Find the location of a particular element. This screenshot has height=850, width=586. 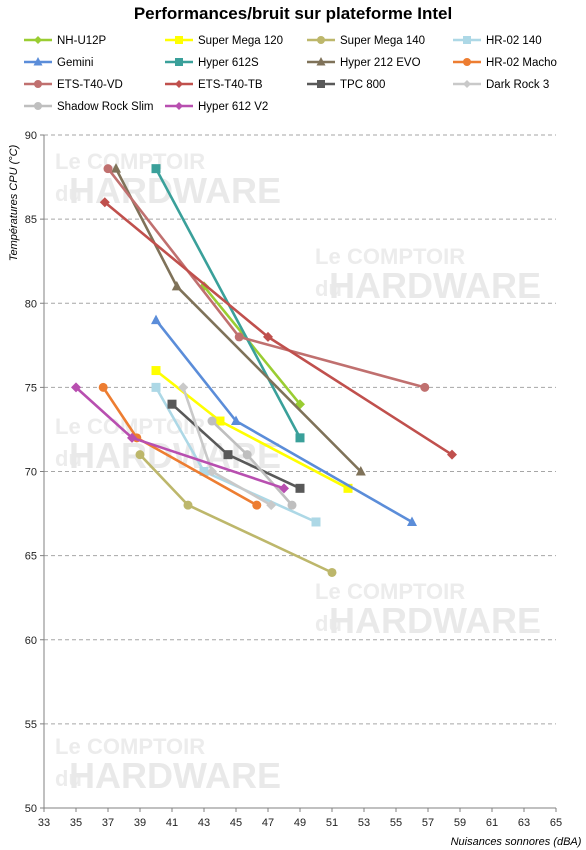

x-tick-label: 65 is located at coordinates (556, 823).